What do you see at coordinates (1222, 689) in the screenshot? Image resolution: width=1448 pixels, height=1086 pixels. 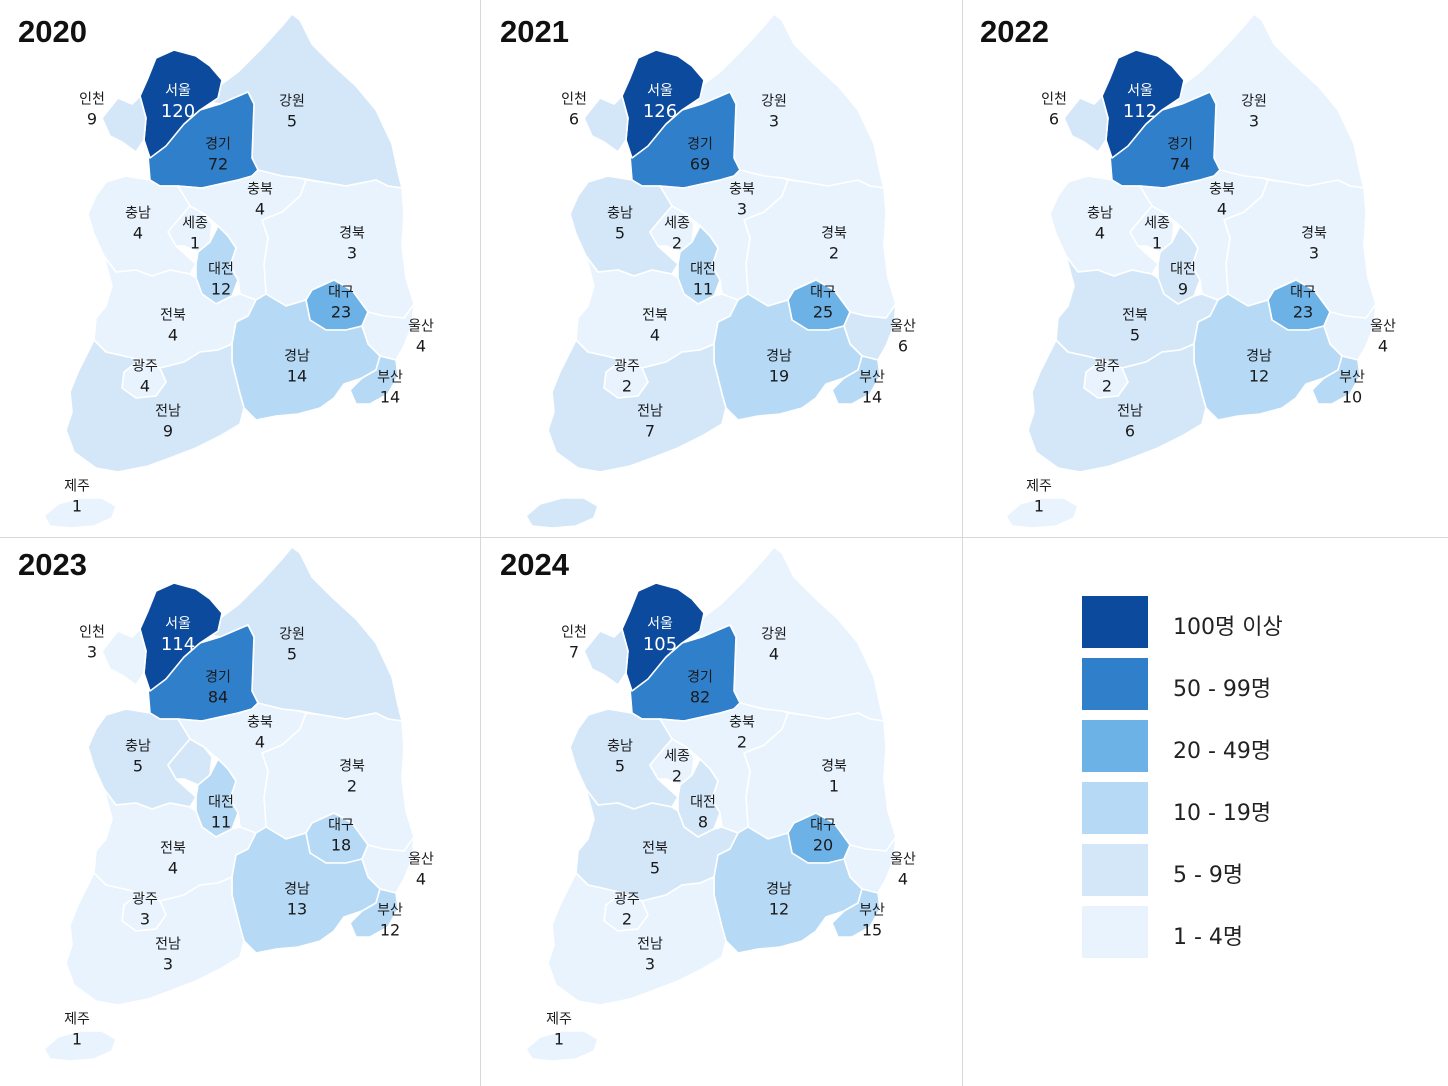 I see `legend-label: 50 - 99명` at bounding box center [1222, 689].